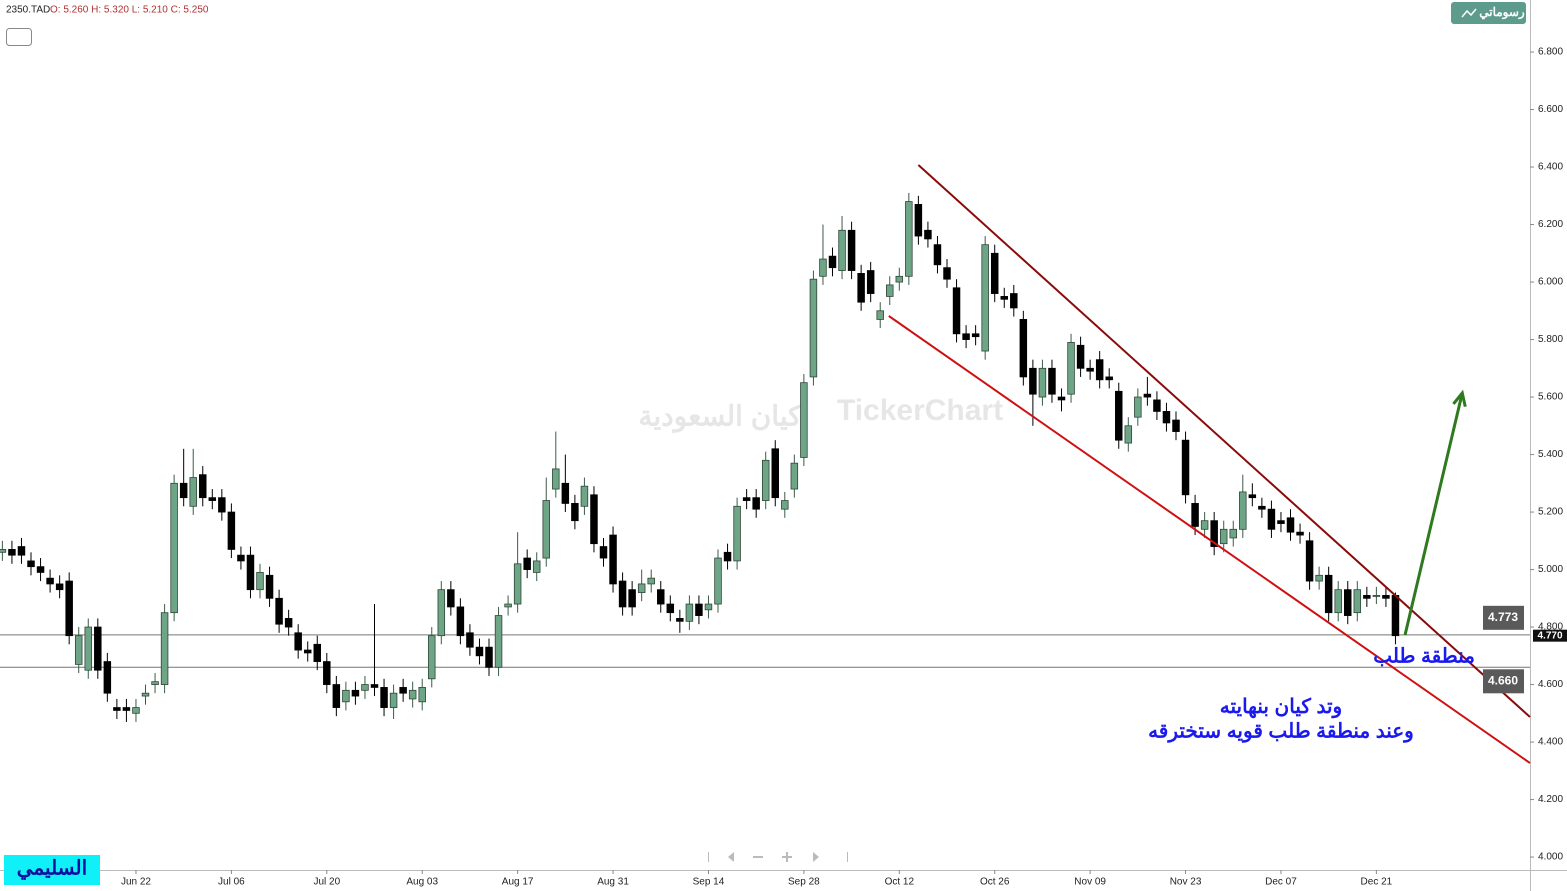 The image size is (1567, 891). I want to click on x-tick-label: Jul 06, so click(231, 882).